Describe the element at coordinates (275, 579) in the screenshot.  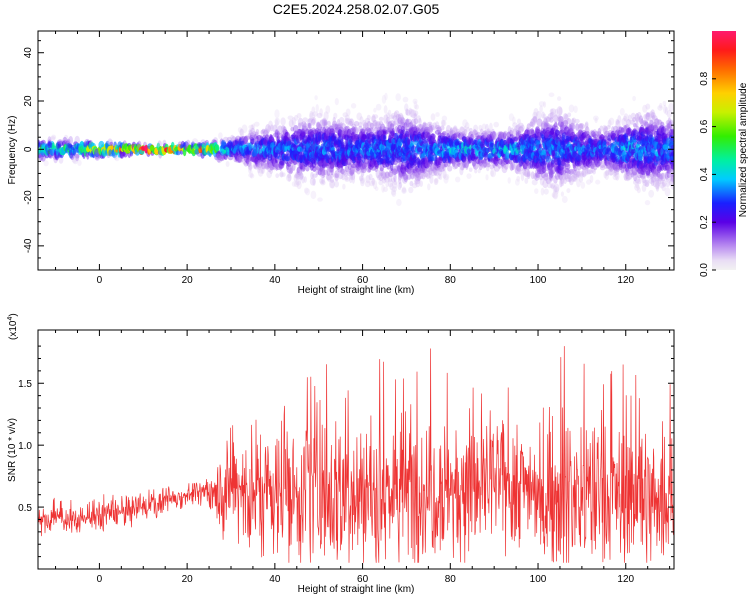
I see `x-tick-label: 40` at that location.